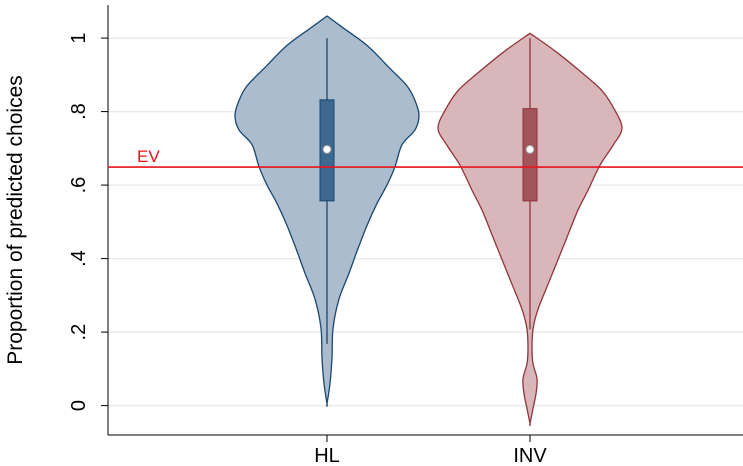 The image size is (743, 466). Describe the element at coordinates (79, 185) in the screenshot. I see `y-tick-label: .6` at that location.